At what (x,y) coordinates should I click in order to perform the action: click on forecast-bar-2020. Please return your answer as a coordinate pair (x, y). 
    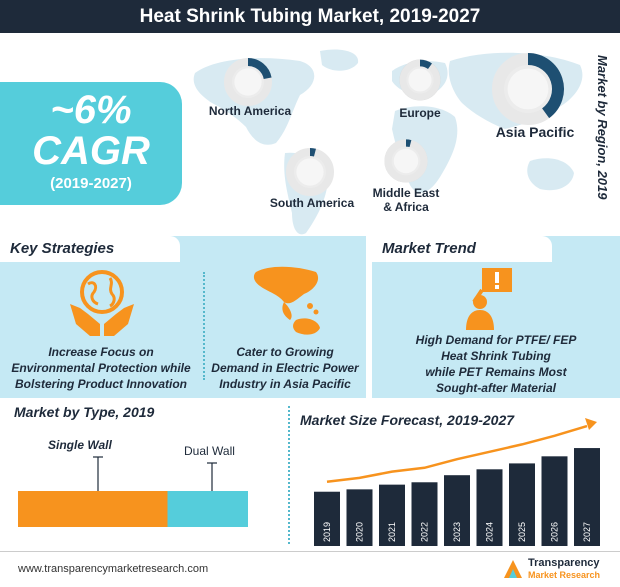
    Looking at the image, I should click on (359, 517).